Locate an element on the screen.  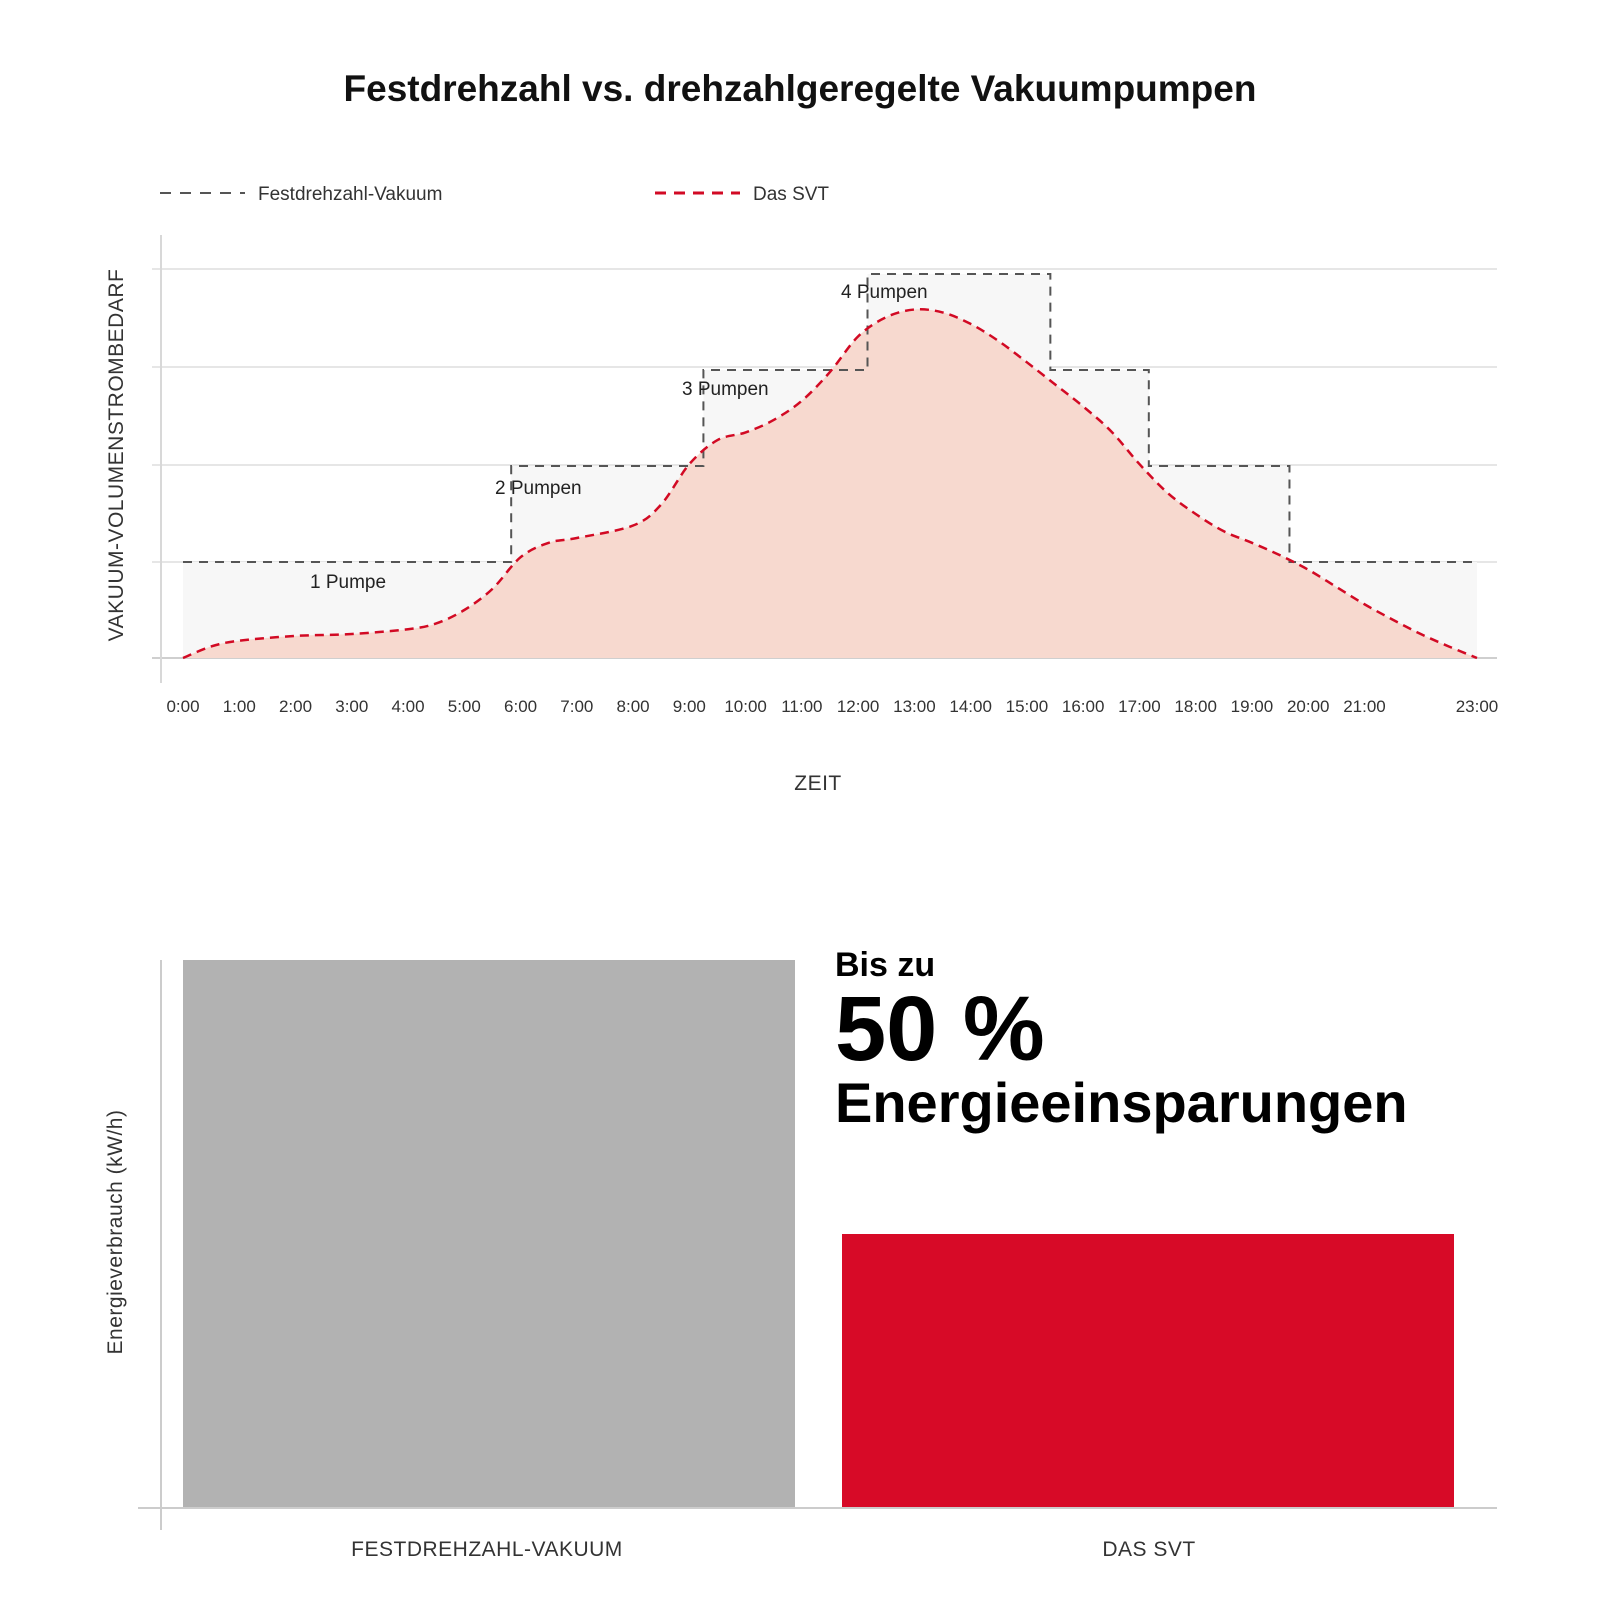
legend: Festdrehzahl-Vakuum Das SVT is located at coordinates (494, 194).